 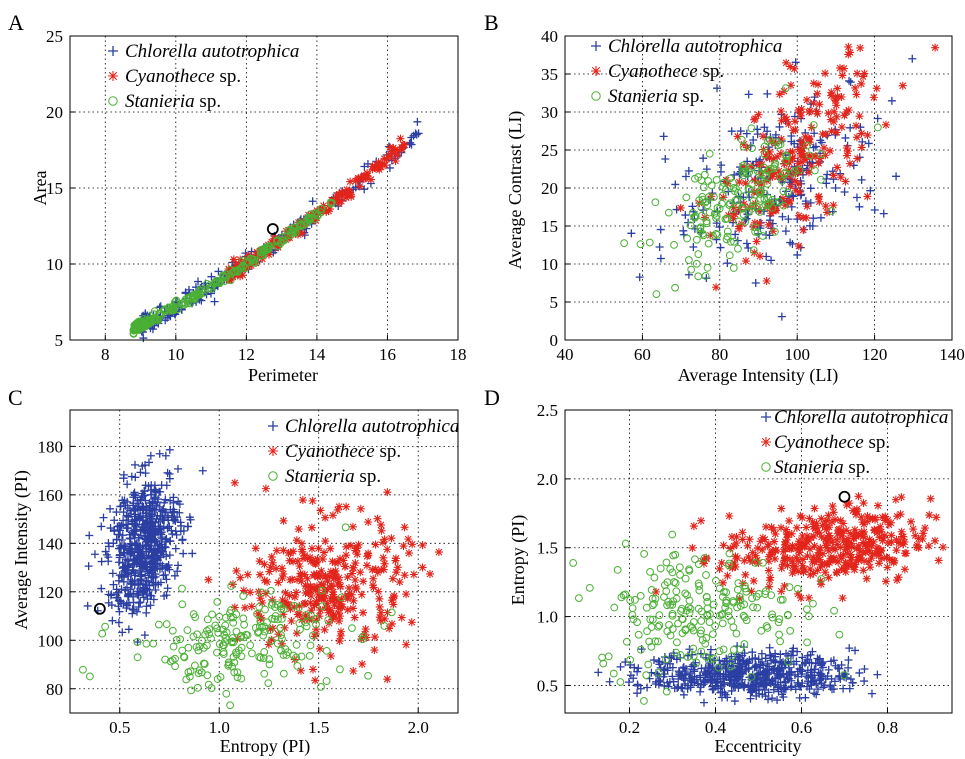 I want to click on panel-a-highlight-point, so click(x=272, y=229).